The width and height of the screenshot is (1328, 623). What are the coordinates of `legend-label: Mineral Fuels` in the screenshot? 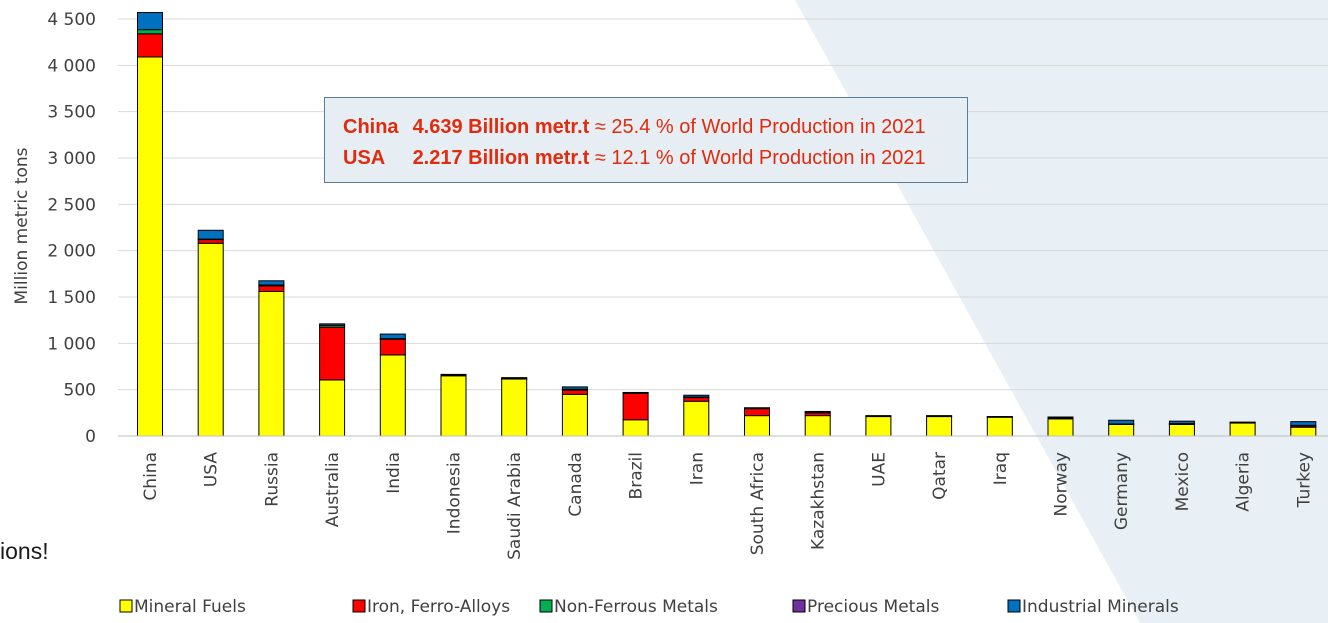 It's located at (190, 607).